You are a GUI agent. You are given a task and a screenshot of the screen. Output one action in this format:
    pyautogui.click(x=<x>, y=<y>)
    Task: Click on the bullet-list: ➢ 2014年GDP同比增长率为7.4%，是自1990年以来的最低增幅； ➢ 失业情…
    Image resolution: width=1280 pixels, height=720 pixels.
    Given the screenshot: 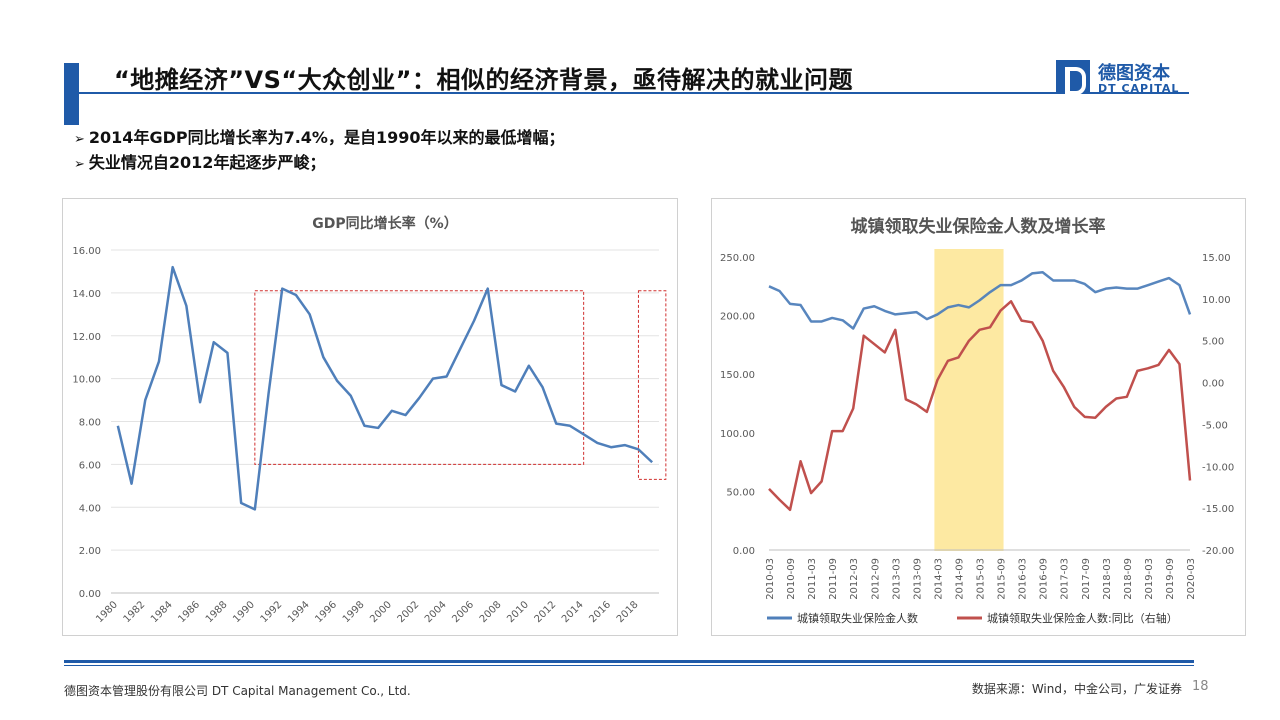 What is the action you would take?
    pyautogui.click(x=319, y=151)
    